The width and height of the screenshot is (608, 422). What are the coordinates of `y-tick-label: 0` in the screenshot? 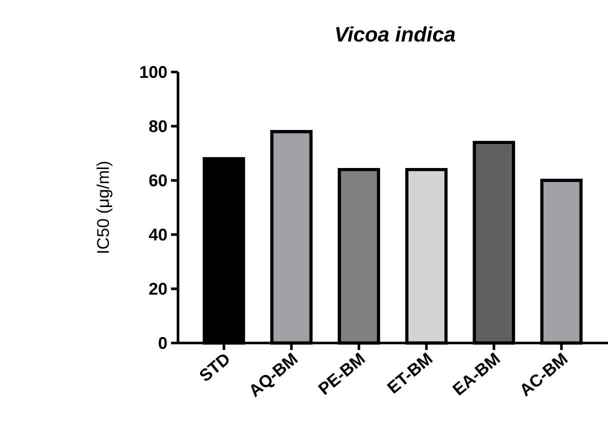 It's located at (162, 343).